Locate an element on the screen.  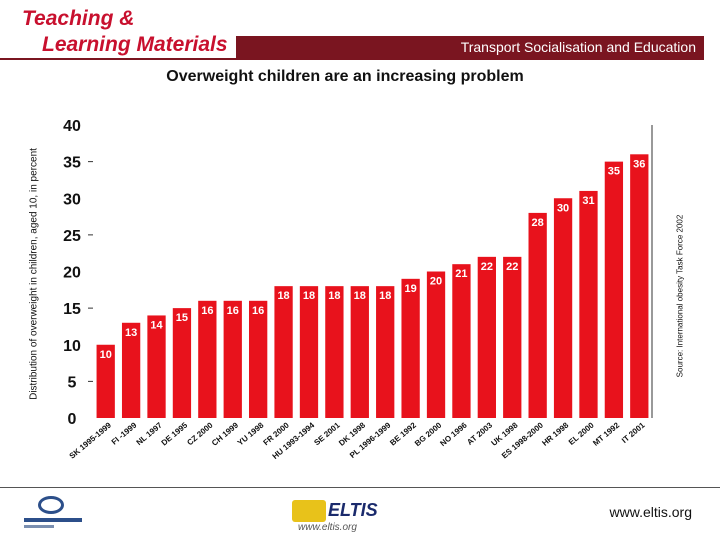
brand-line-1: Teaching & is located at coordinates (78, 18).